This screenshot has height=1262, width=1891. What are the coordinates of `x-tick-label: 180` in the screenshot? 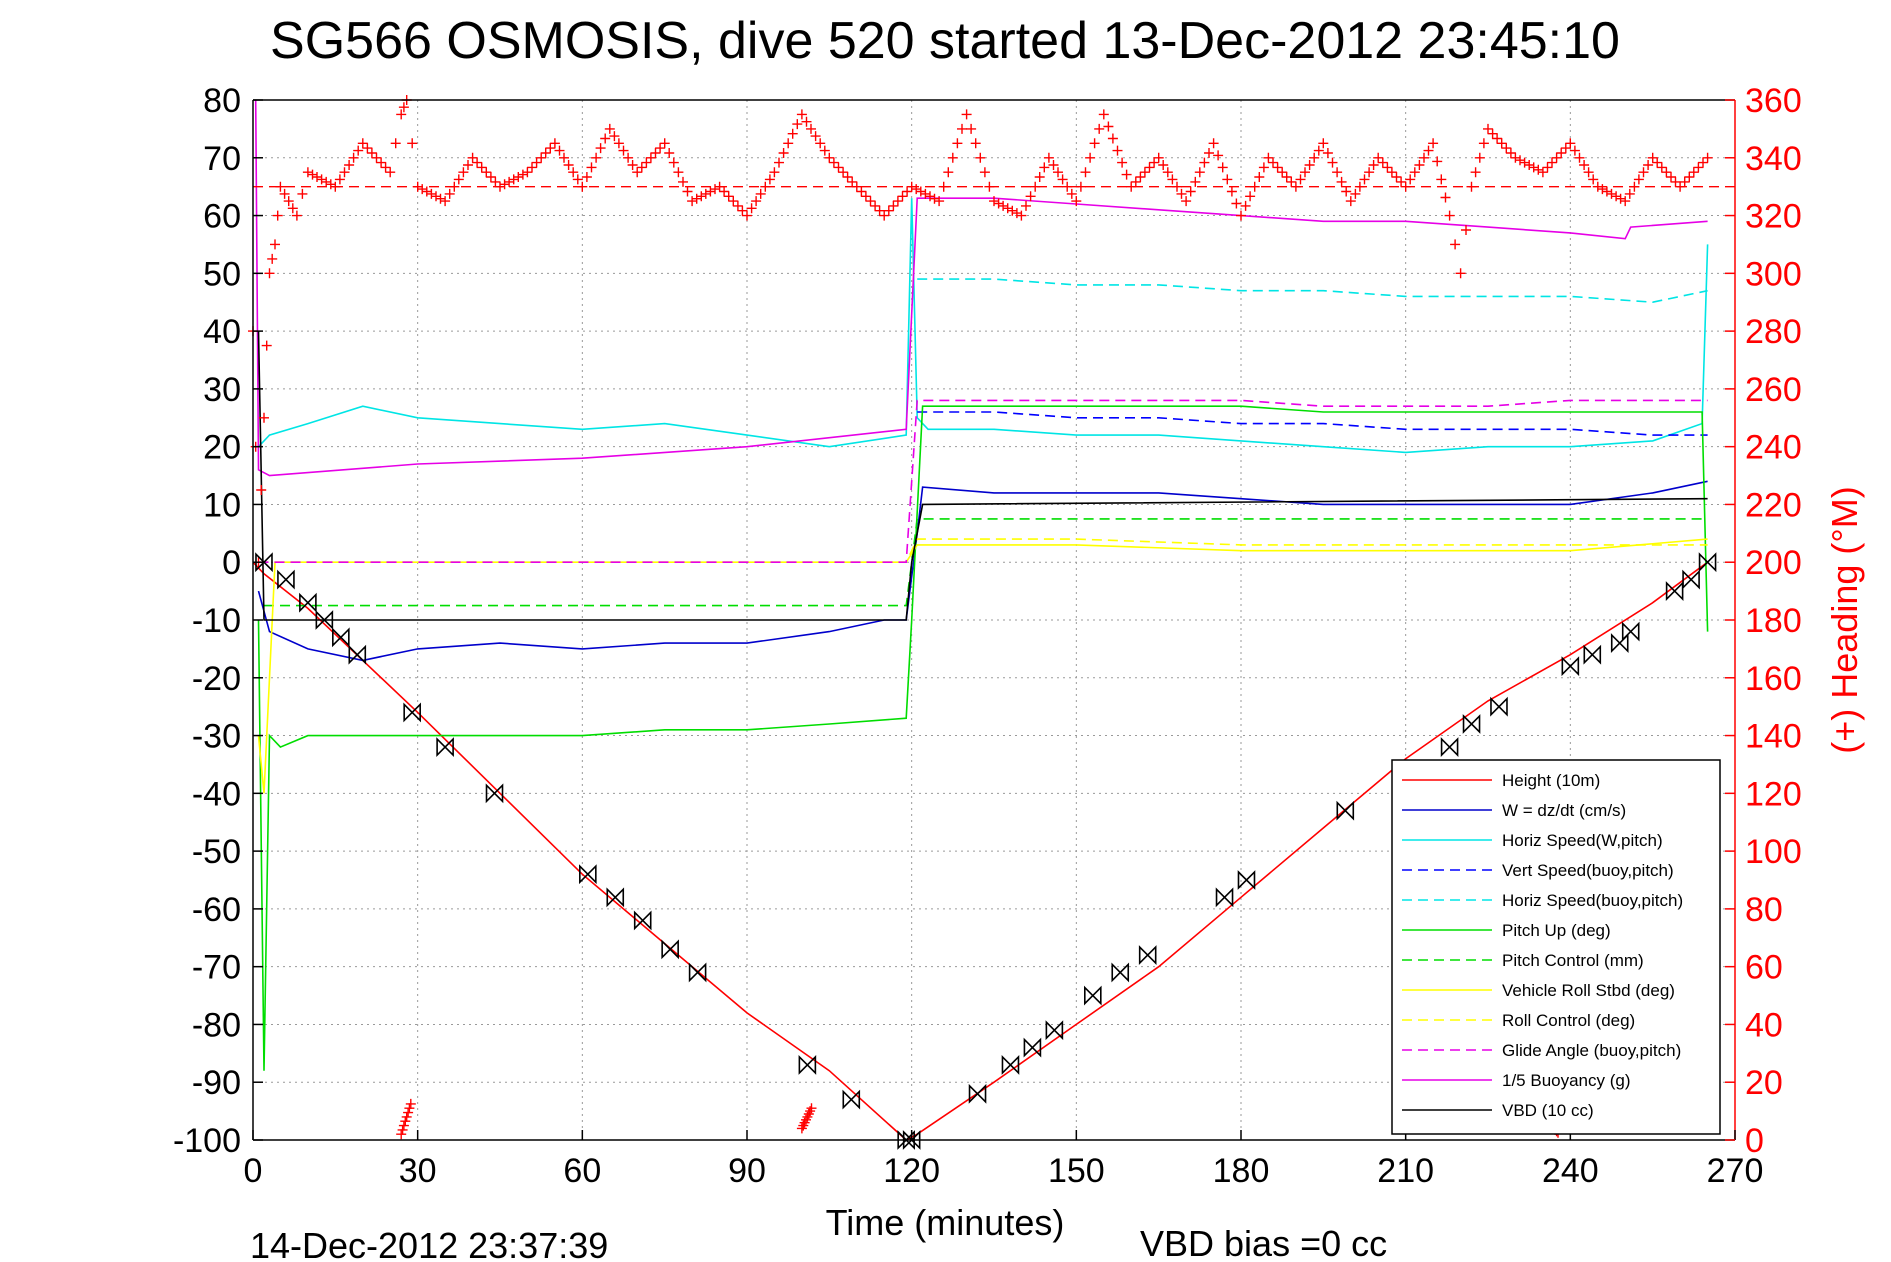 It's located at (1241, 1171).